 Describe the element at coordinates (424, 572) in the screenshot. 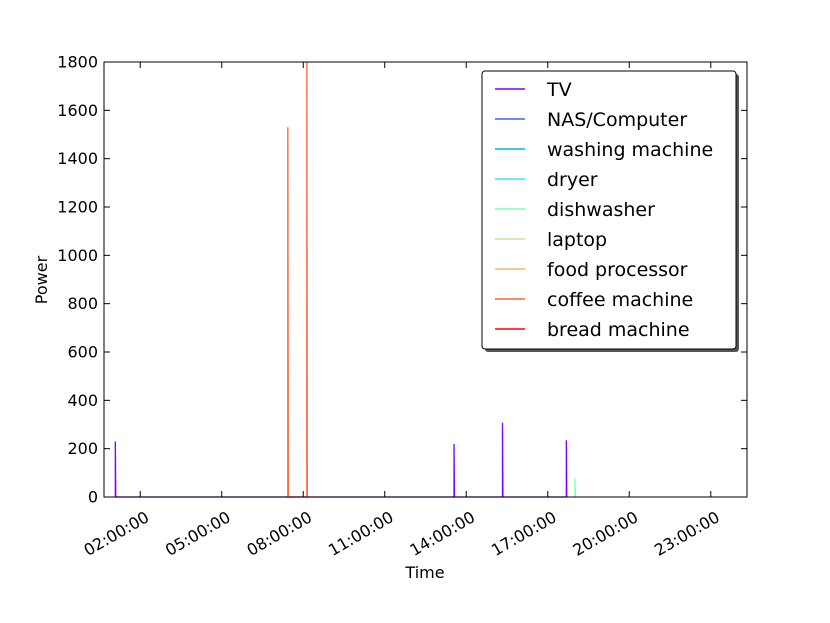

I see `x-axis-label: Time` at that location.